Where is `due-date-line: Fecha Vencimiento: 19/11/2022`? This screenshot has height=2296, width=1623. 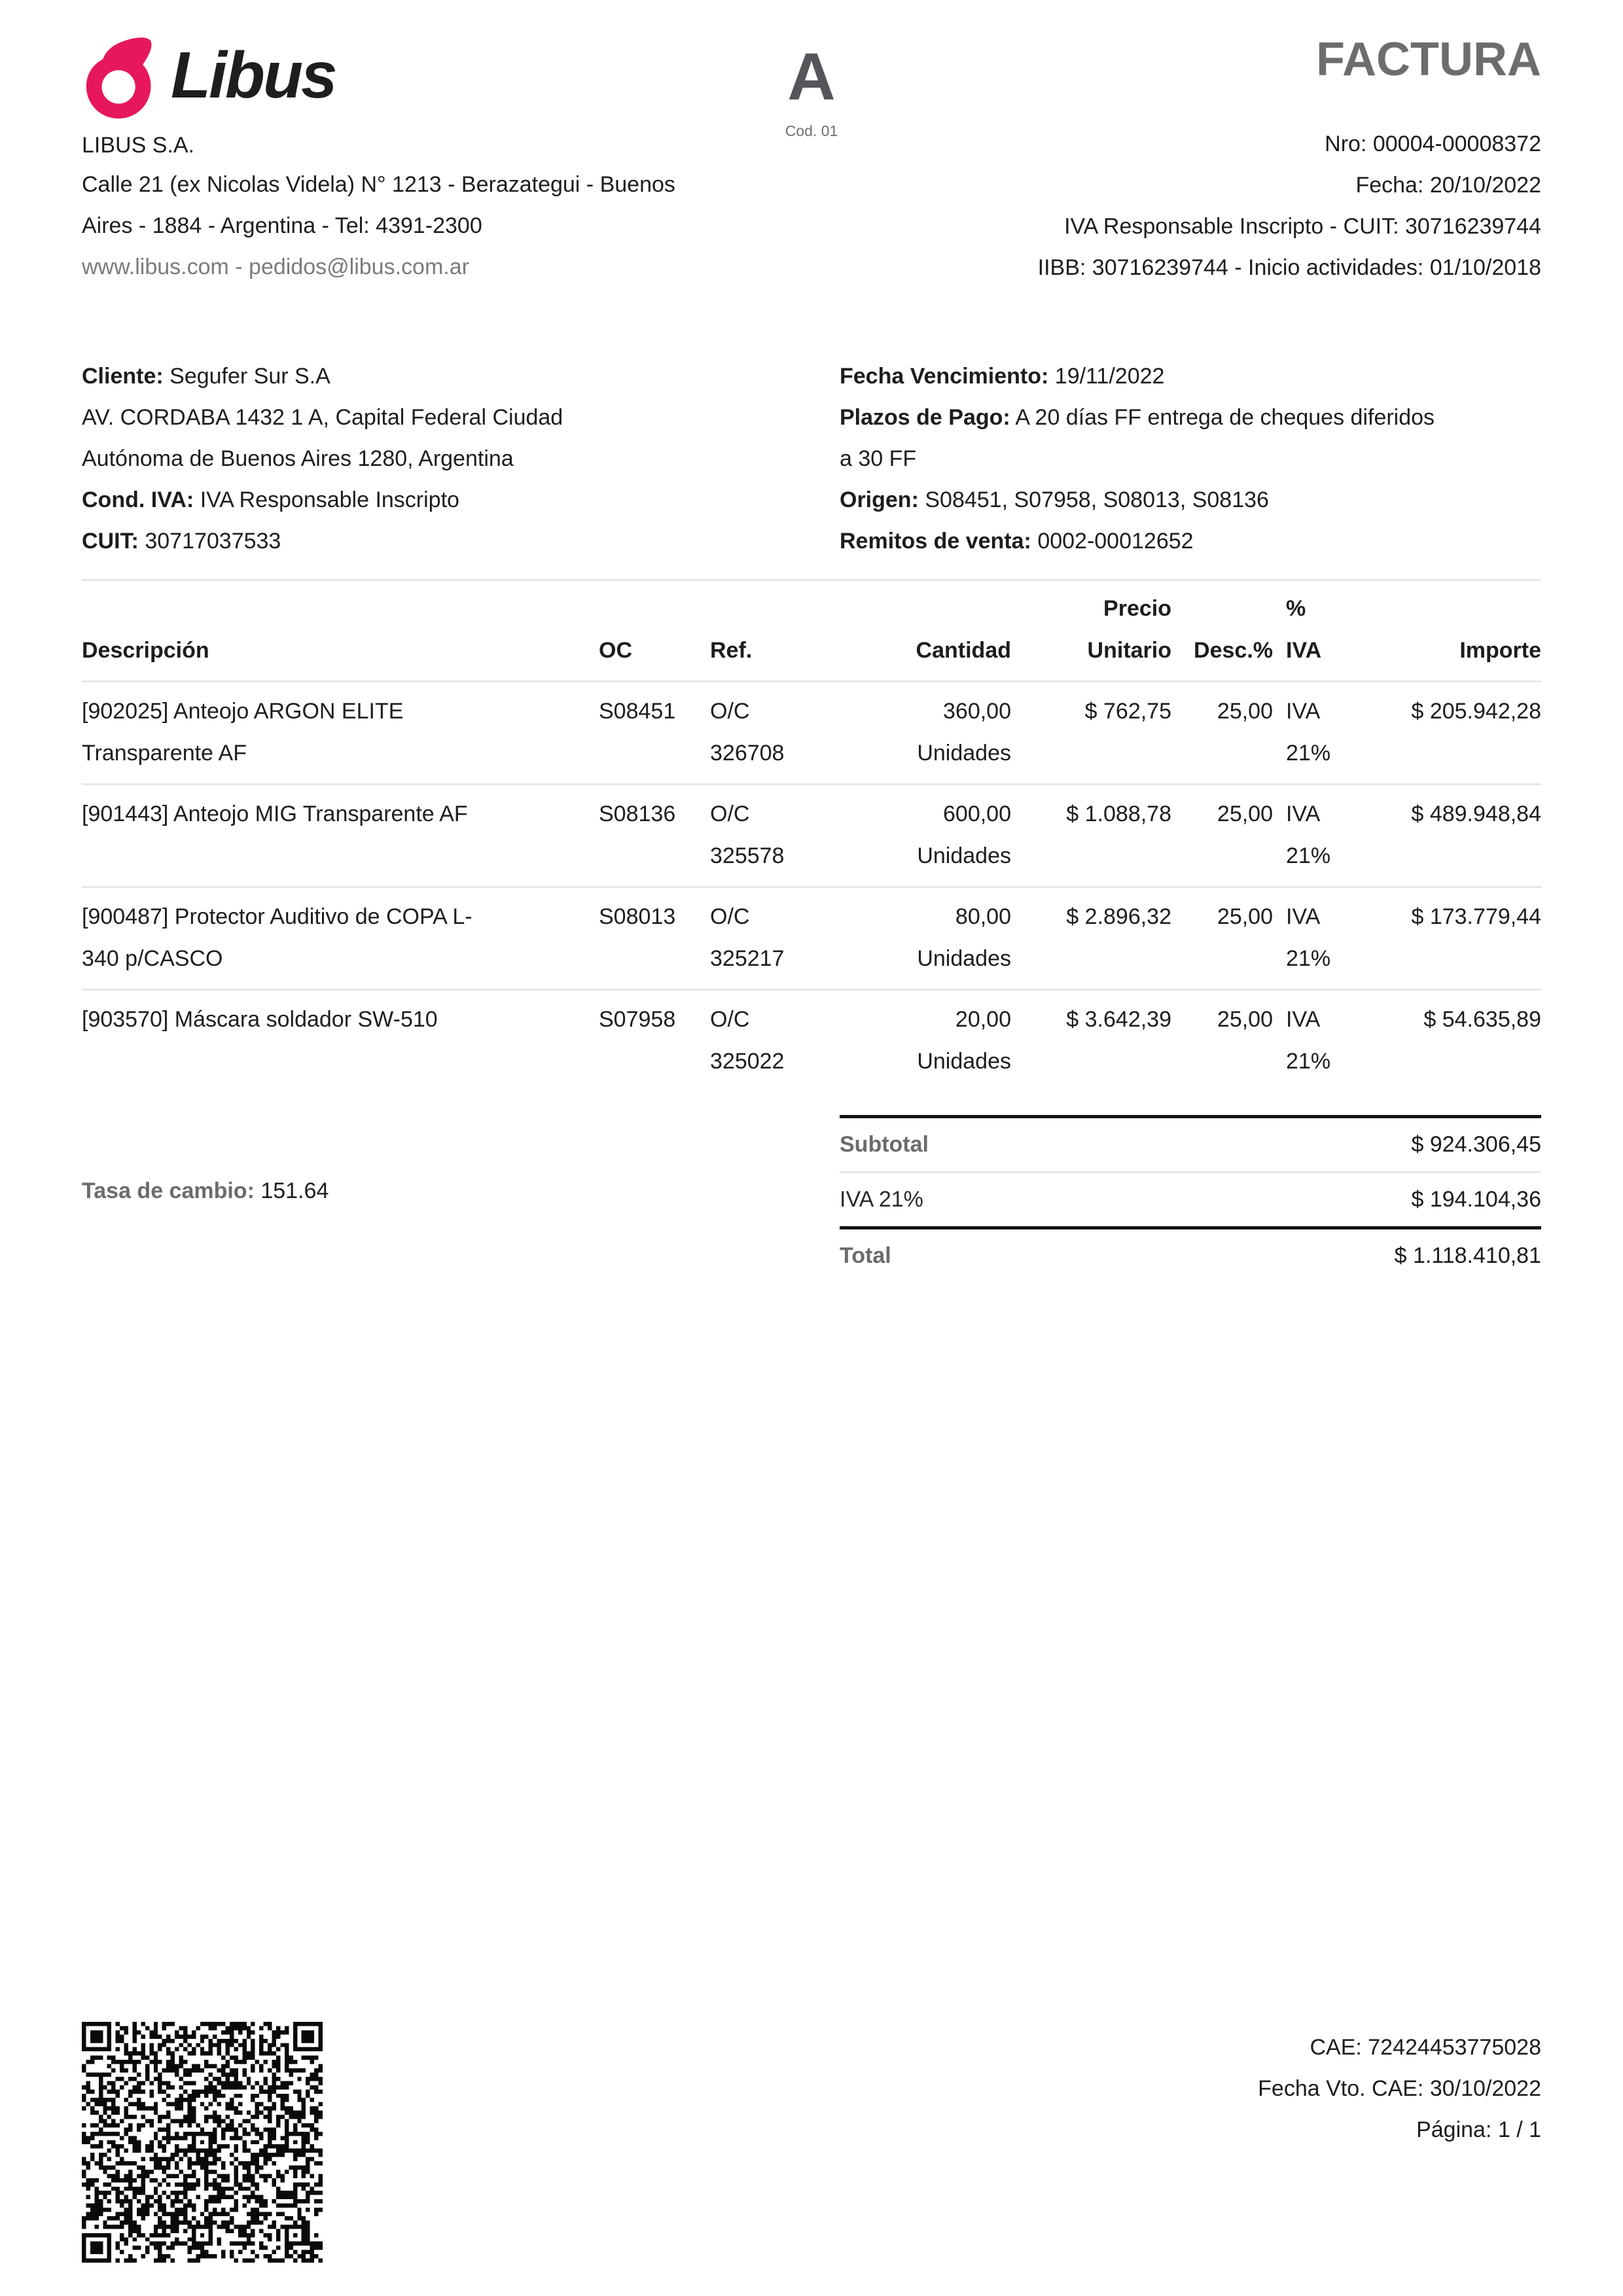 due-date-line: Fecha Vencimiento: 19/11/2022 is located at coordinates (1190, 376).